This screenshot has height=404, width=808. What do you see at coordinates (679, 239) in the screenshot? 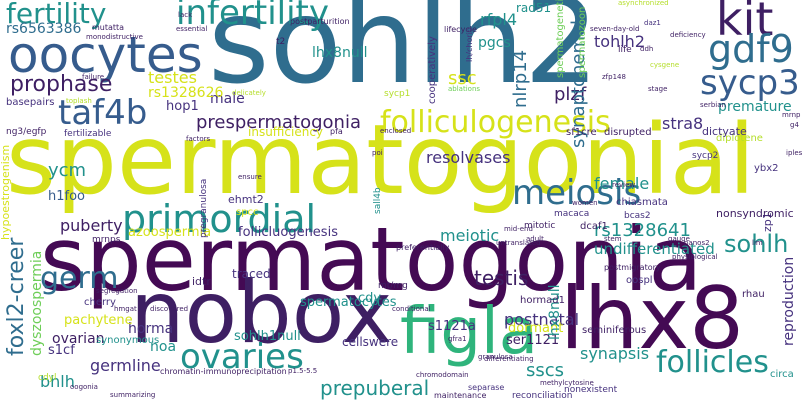
I see `word-gauge: gauge` at bounding box center [679, 239].